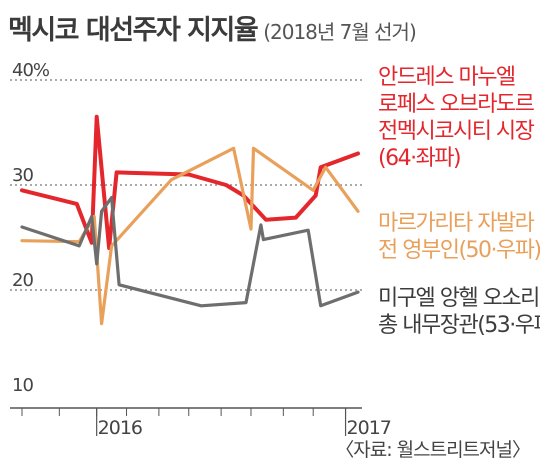  I want to click on series-label-line: (64·좌파), so click(420, 158).